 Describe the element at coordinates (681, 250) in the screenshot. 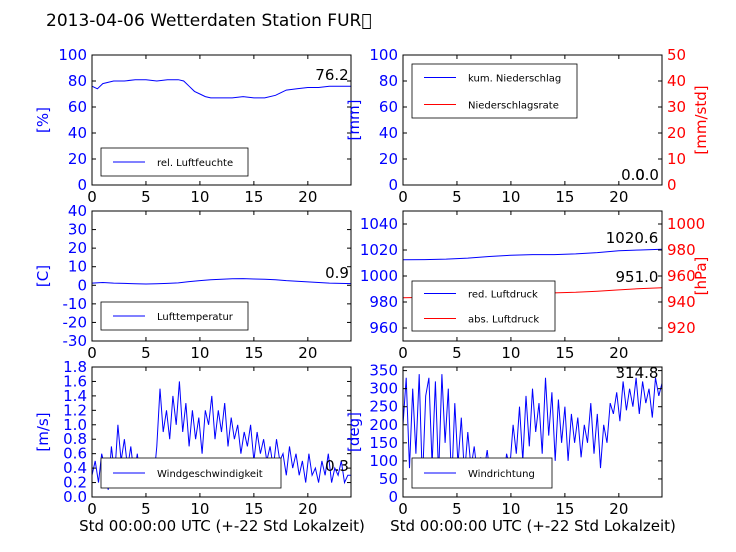

I see `y-tick-label-right-pressure-980: 980` at that location.